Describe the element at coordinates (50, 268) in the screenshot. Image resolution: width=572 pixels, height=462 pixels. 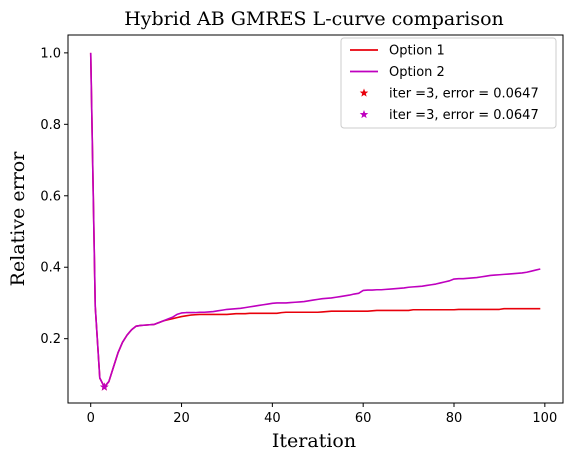
I see `y-tick-label: 0.4` at that location.